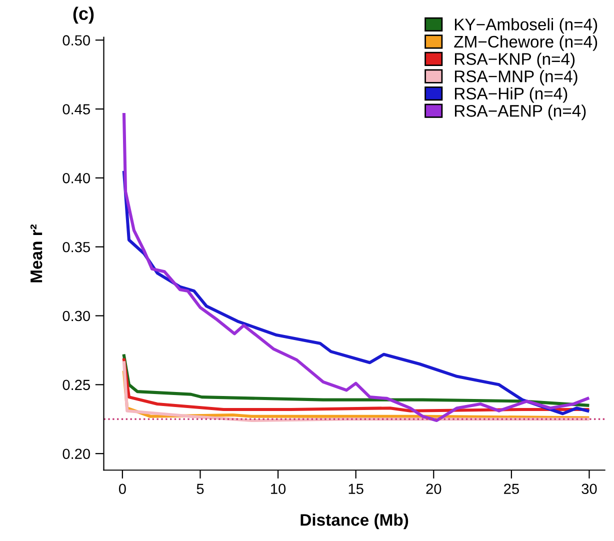 Image resolution: width=614 pixels, height=541 pixels. What do you see at coordinates (514, 60) in the screenshot?
I see `legend-label: RSA−KNP (n=4)` at bounding box center [514, 60].